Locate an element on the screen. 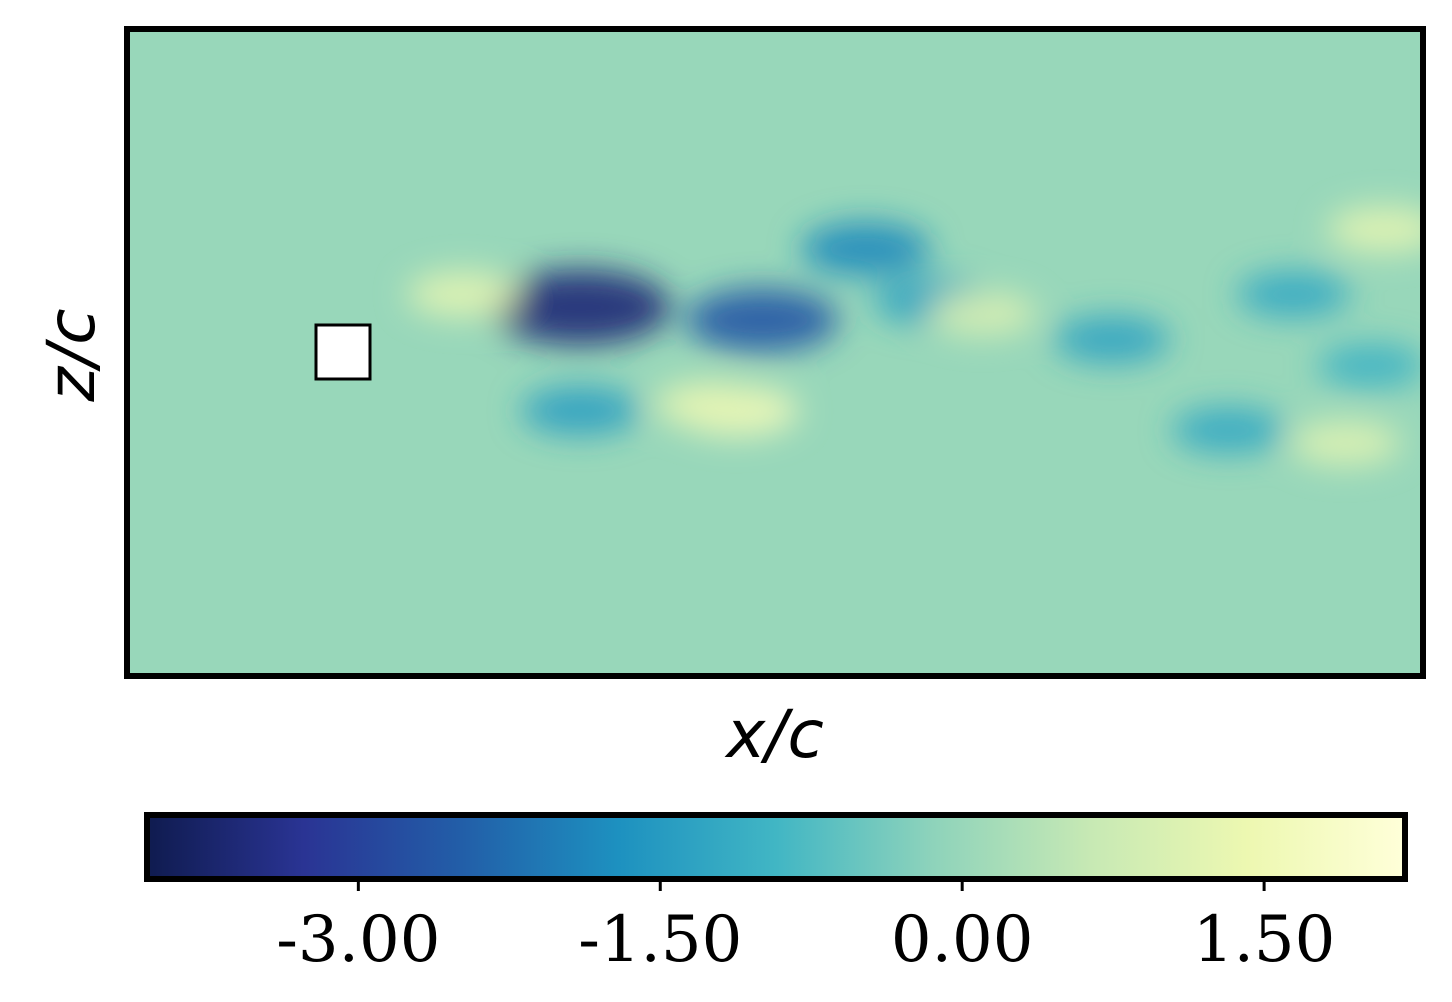 The width and height of the screenshot is (1452, 1002). colorbar-tick-label: -3.00 is located at coordinates (358, 940).